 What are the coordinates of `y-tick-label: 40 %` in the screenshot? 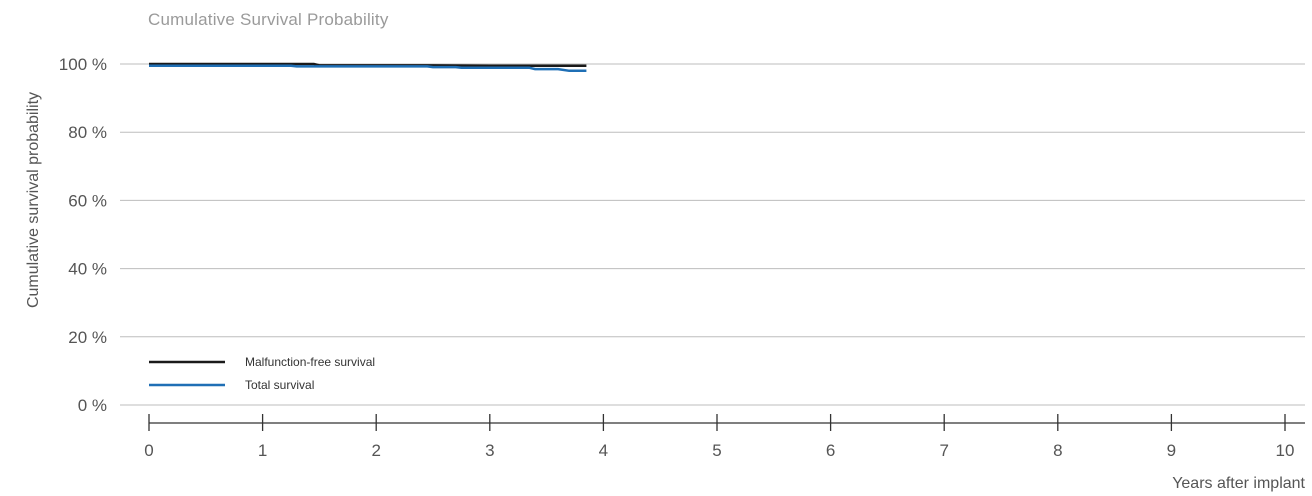 It's located at (87, 269).